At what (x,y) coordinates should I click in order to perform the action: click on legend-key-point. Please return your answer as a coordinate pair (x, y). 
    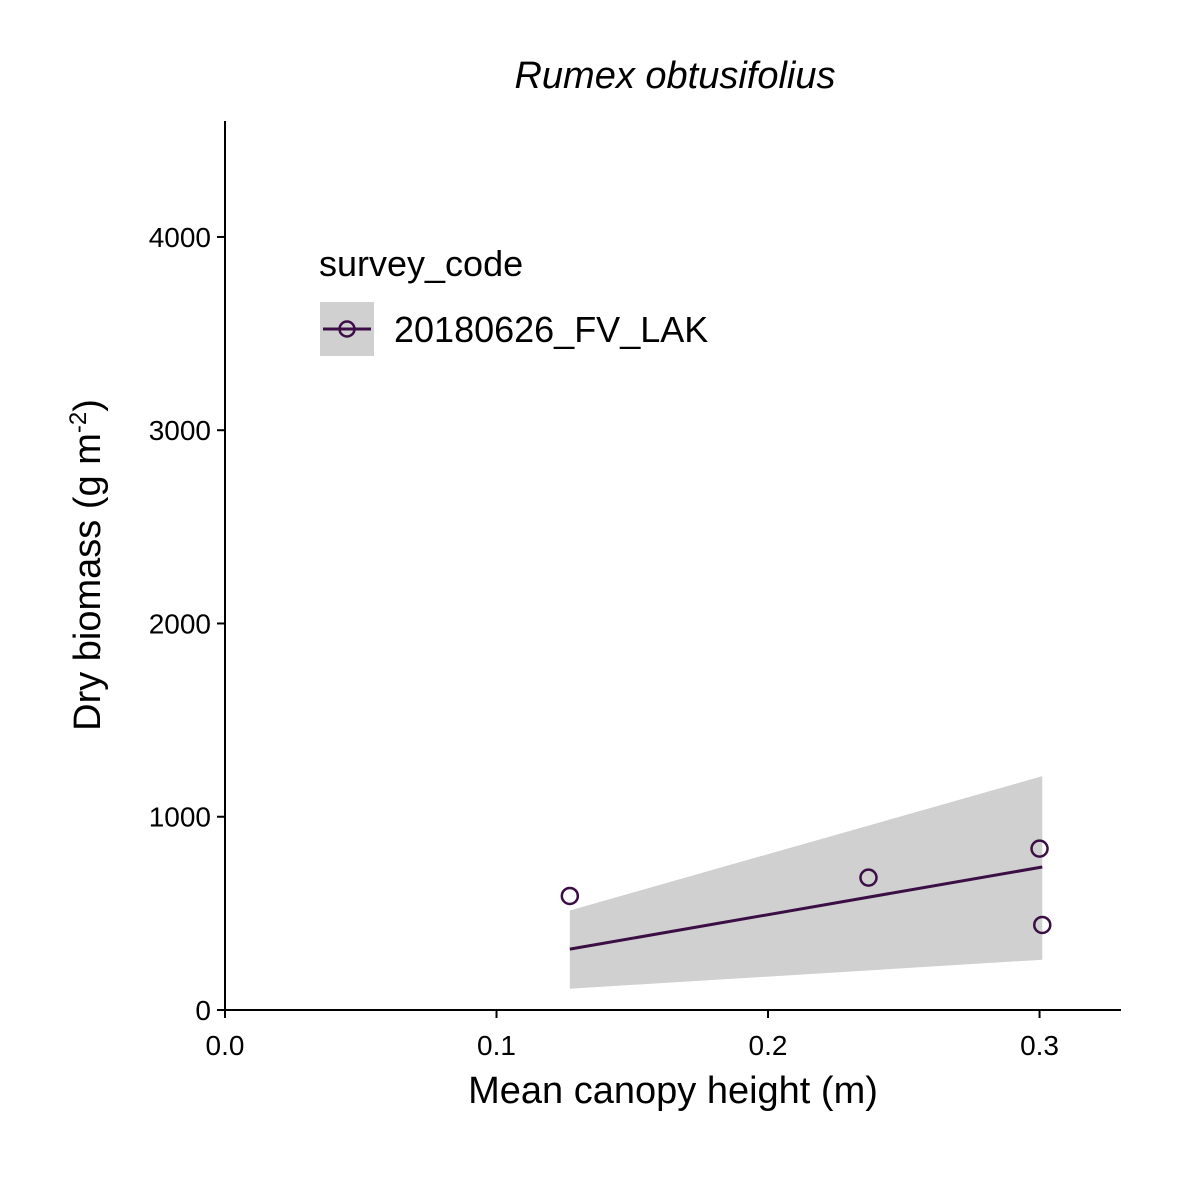
    Looking at the image, I should click on (347, 329).